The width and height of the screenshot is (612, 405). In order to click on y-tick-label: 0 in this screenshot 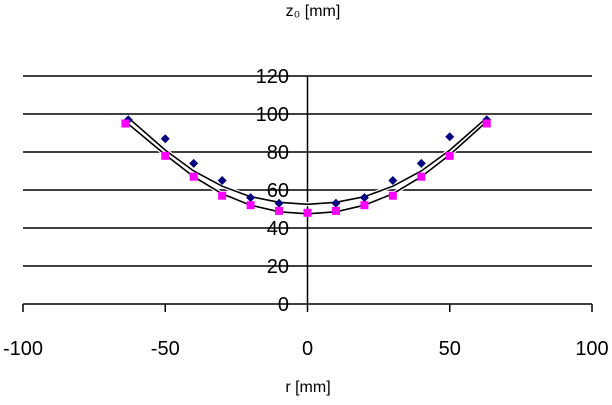, I will do `click(283, 305)`.